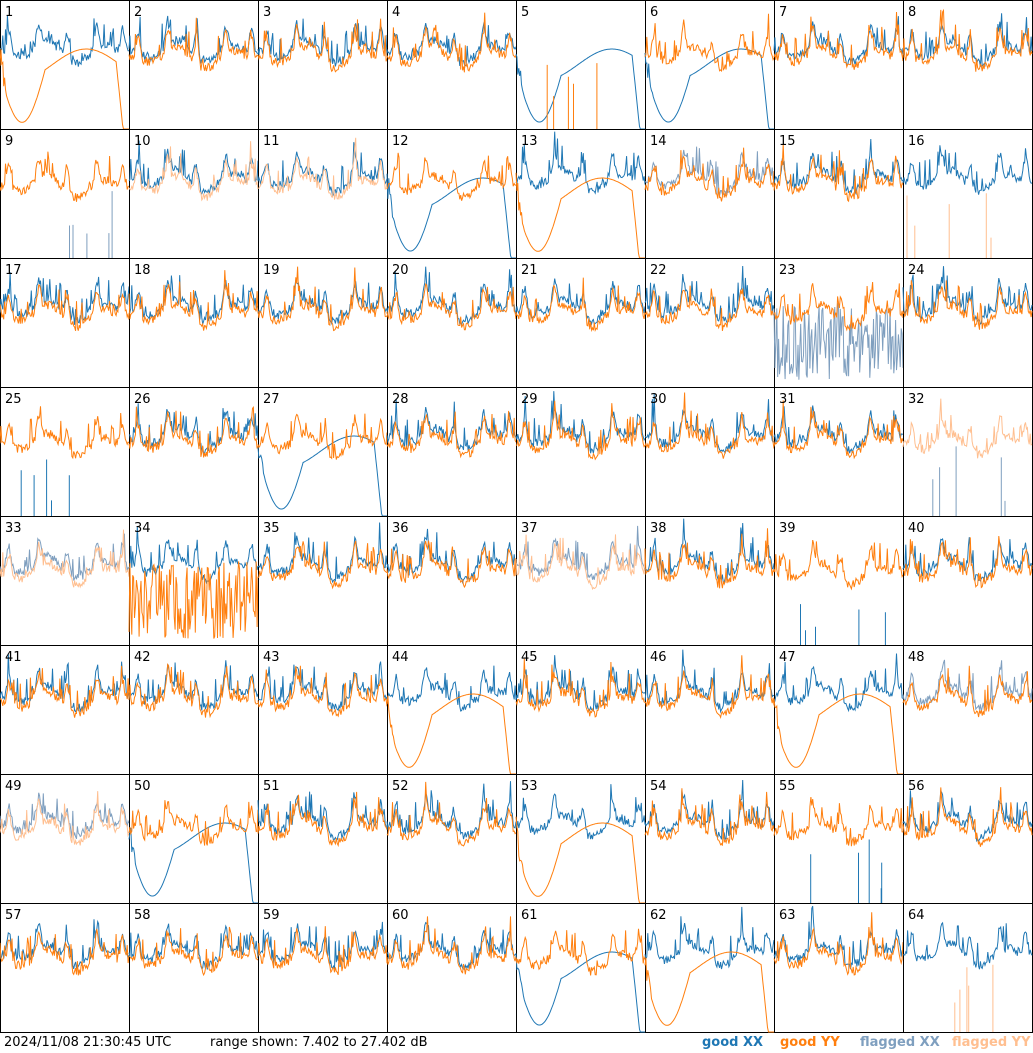  What do you see at coordinates (271, 141) in the screenshot?
I see `panel-label: 11` at bounding box center [271, 141].